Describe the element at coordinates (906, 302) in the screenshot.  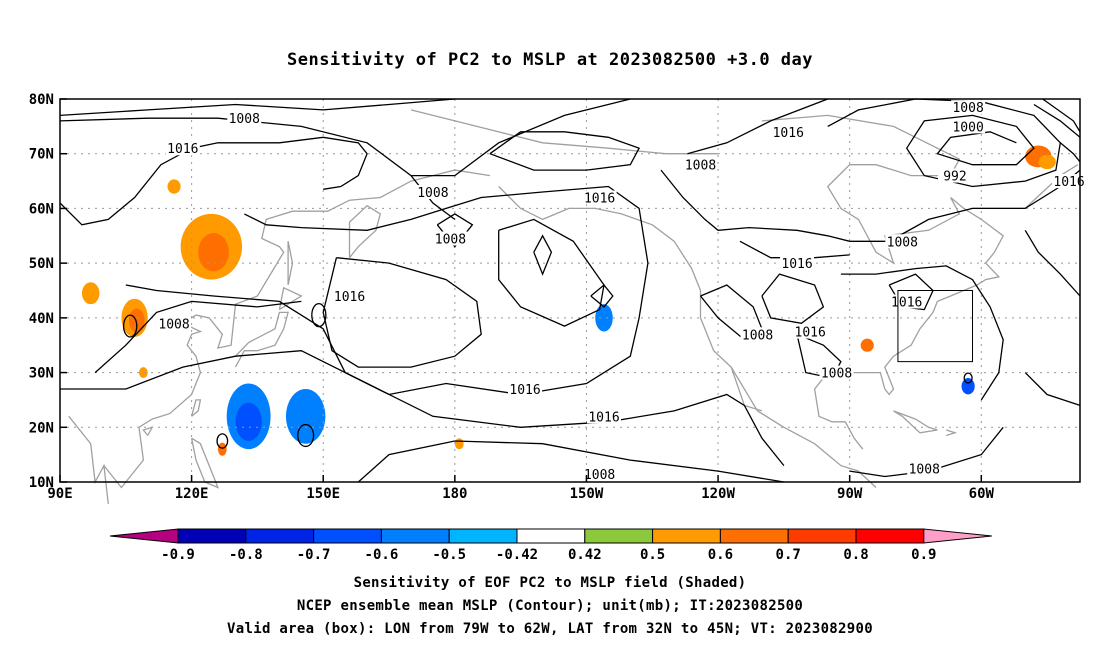
I see `contour-label-17: 1016` at that location.